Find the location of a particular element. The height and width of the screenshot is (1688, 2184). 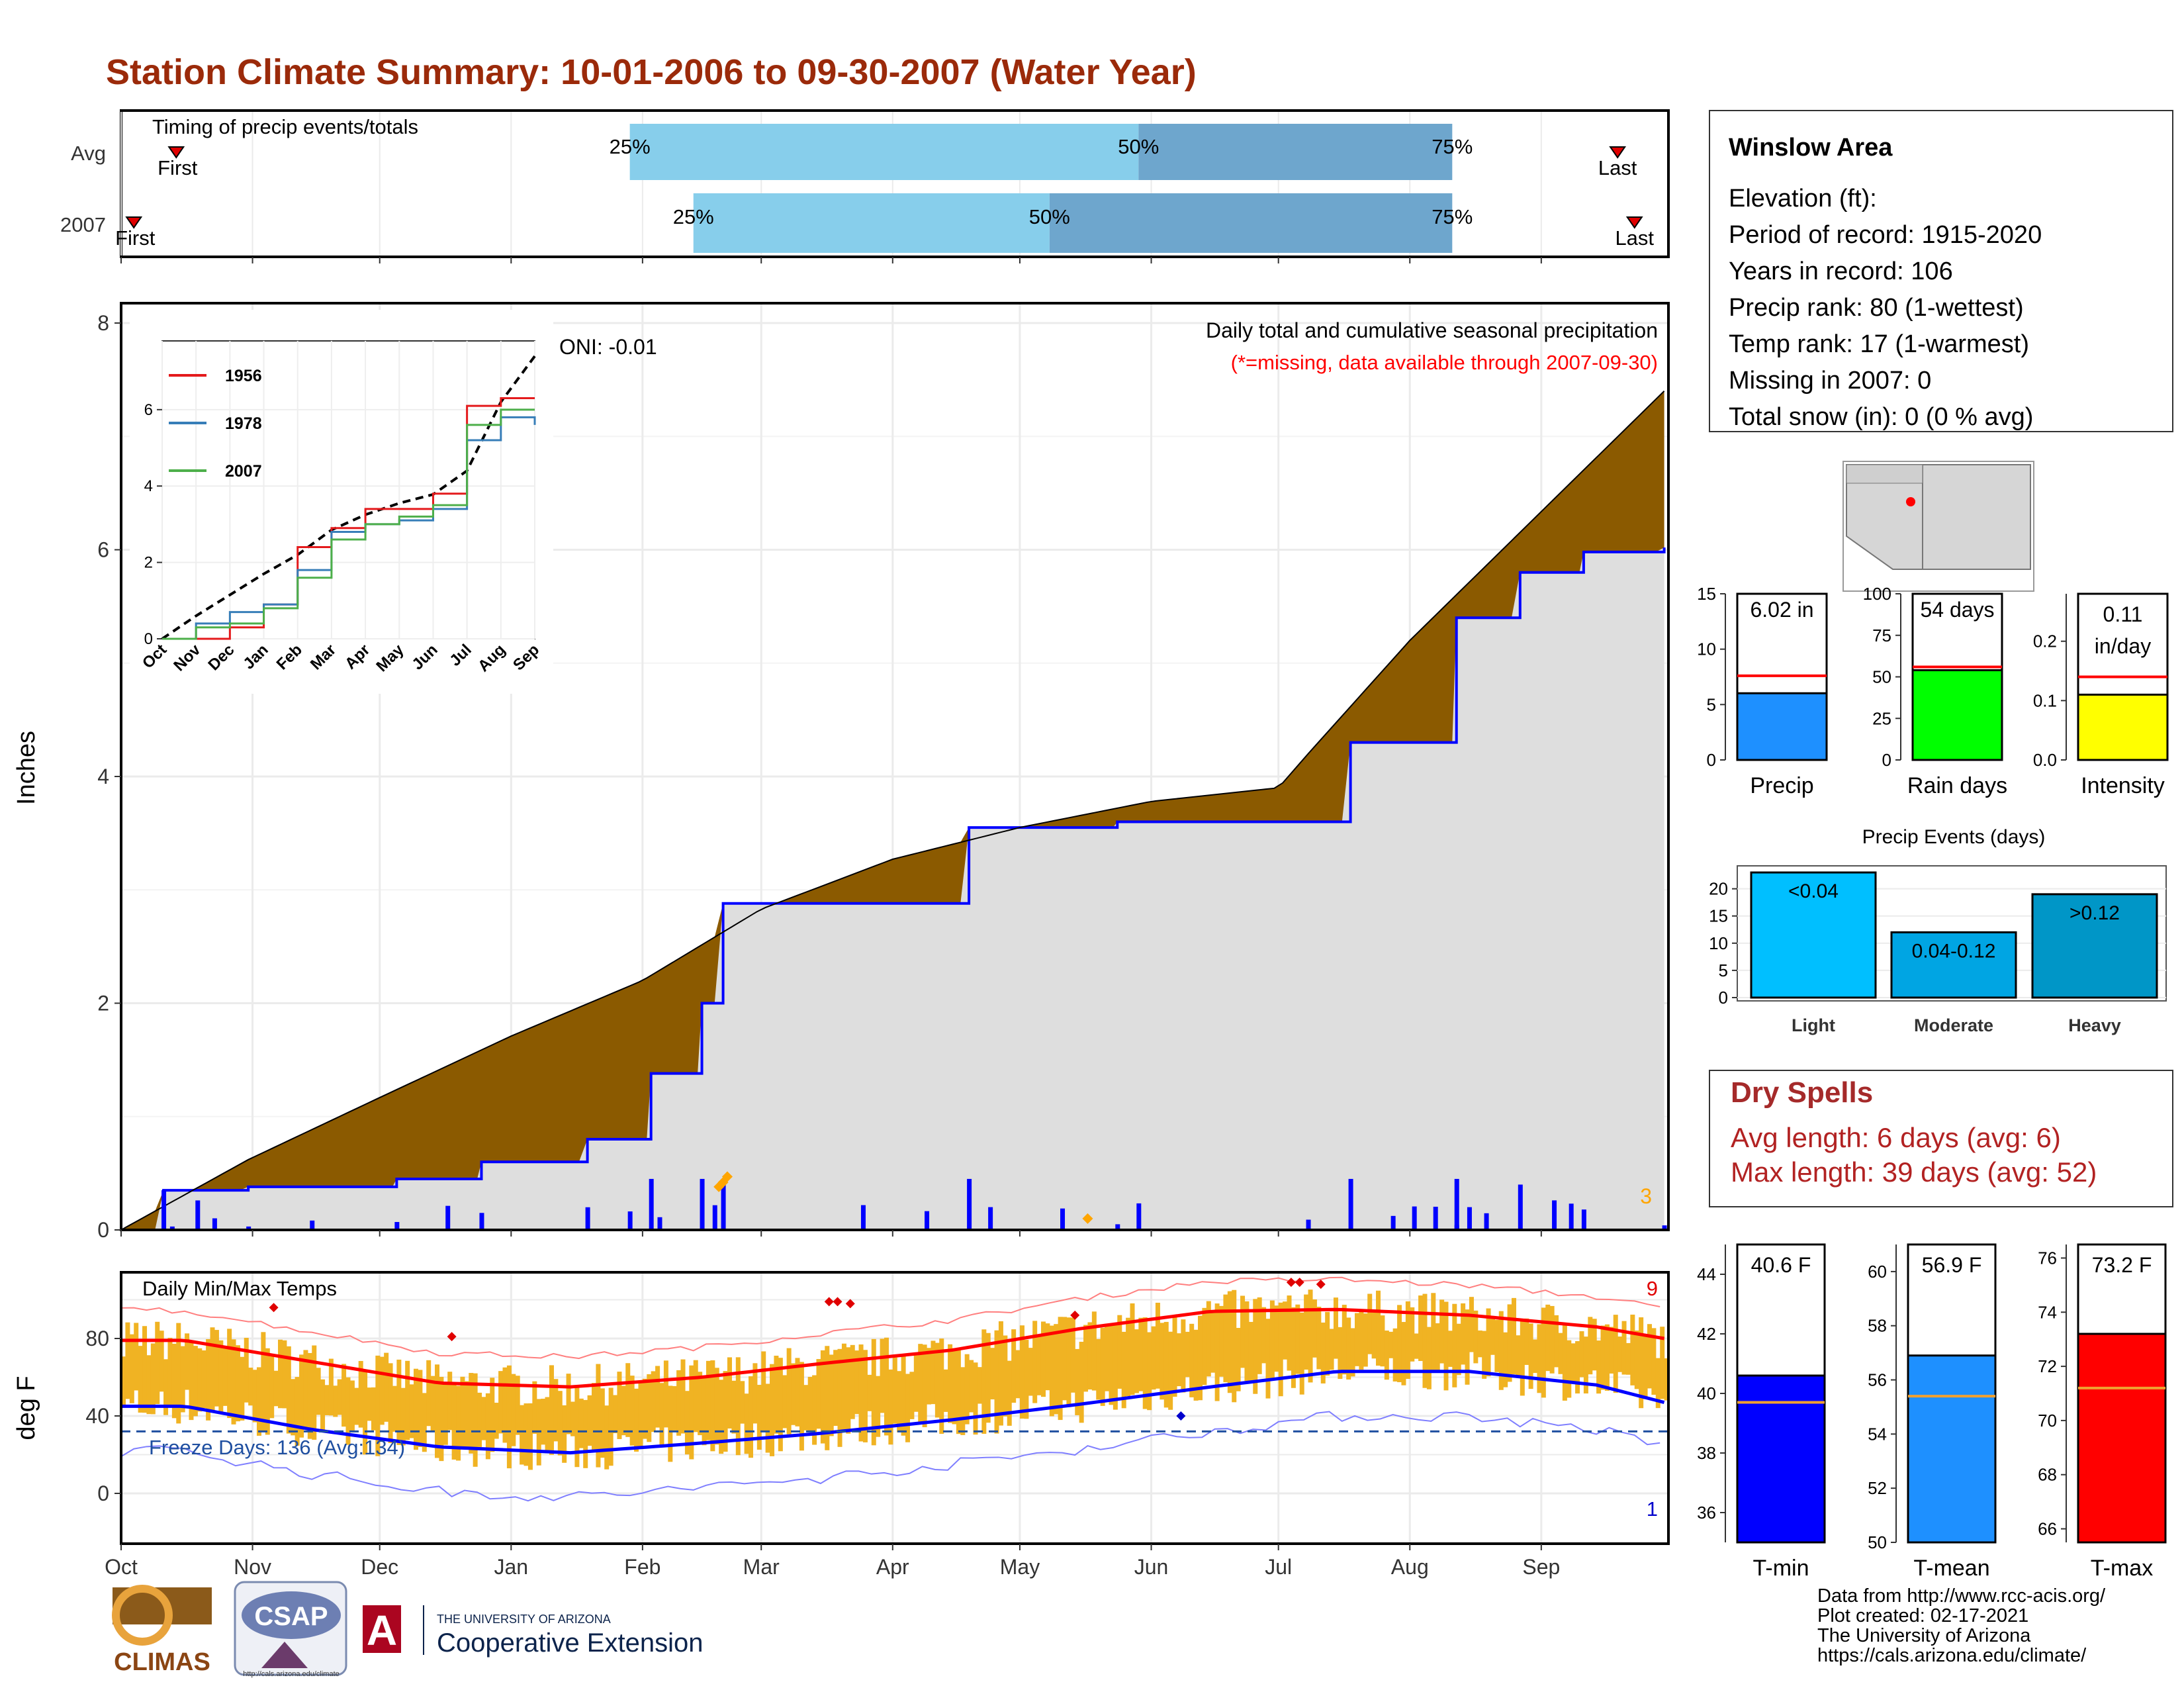

inset-frame is located at coordinates (348, 489).